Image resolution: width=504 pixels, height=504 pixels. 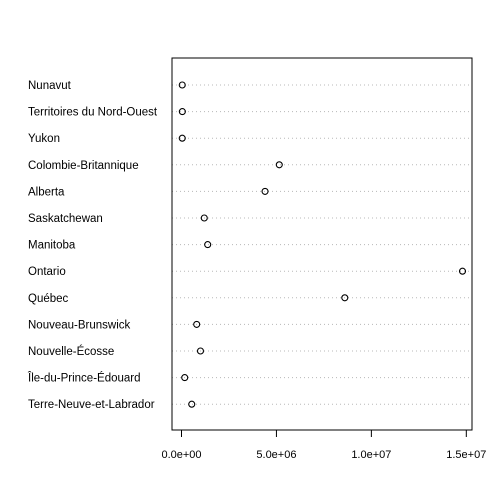 What do you see at coordinates (91, 405) in the screenshot?
I see `category-label: Terre-Neuve-et-Labrador` at bounding box center [91, 405].